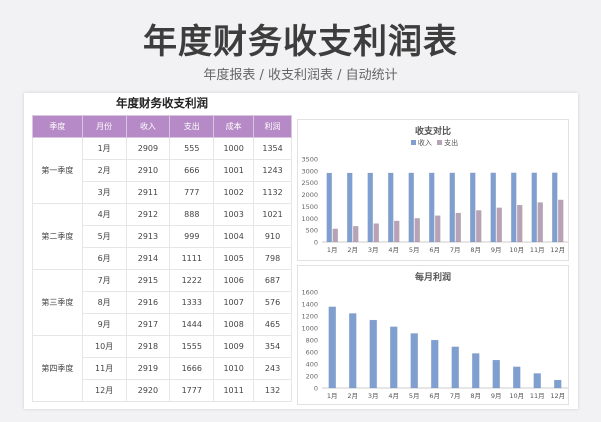 The height and width of the screenshot is (422, 601). I want to click on table-row: 9月 2917 1444 1008 465, so click(162, 324).